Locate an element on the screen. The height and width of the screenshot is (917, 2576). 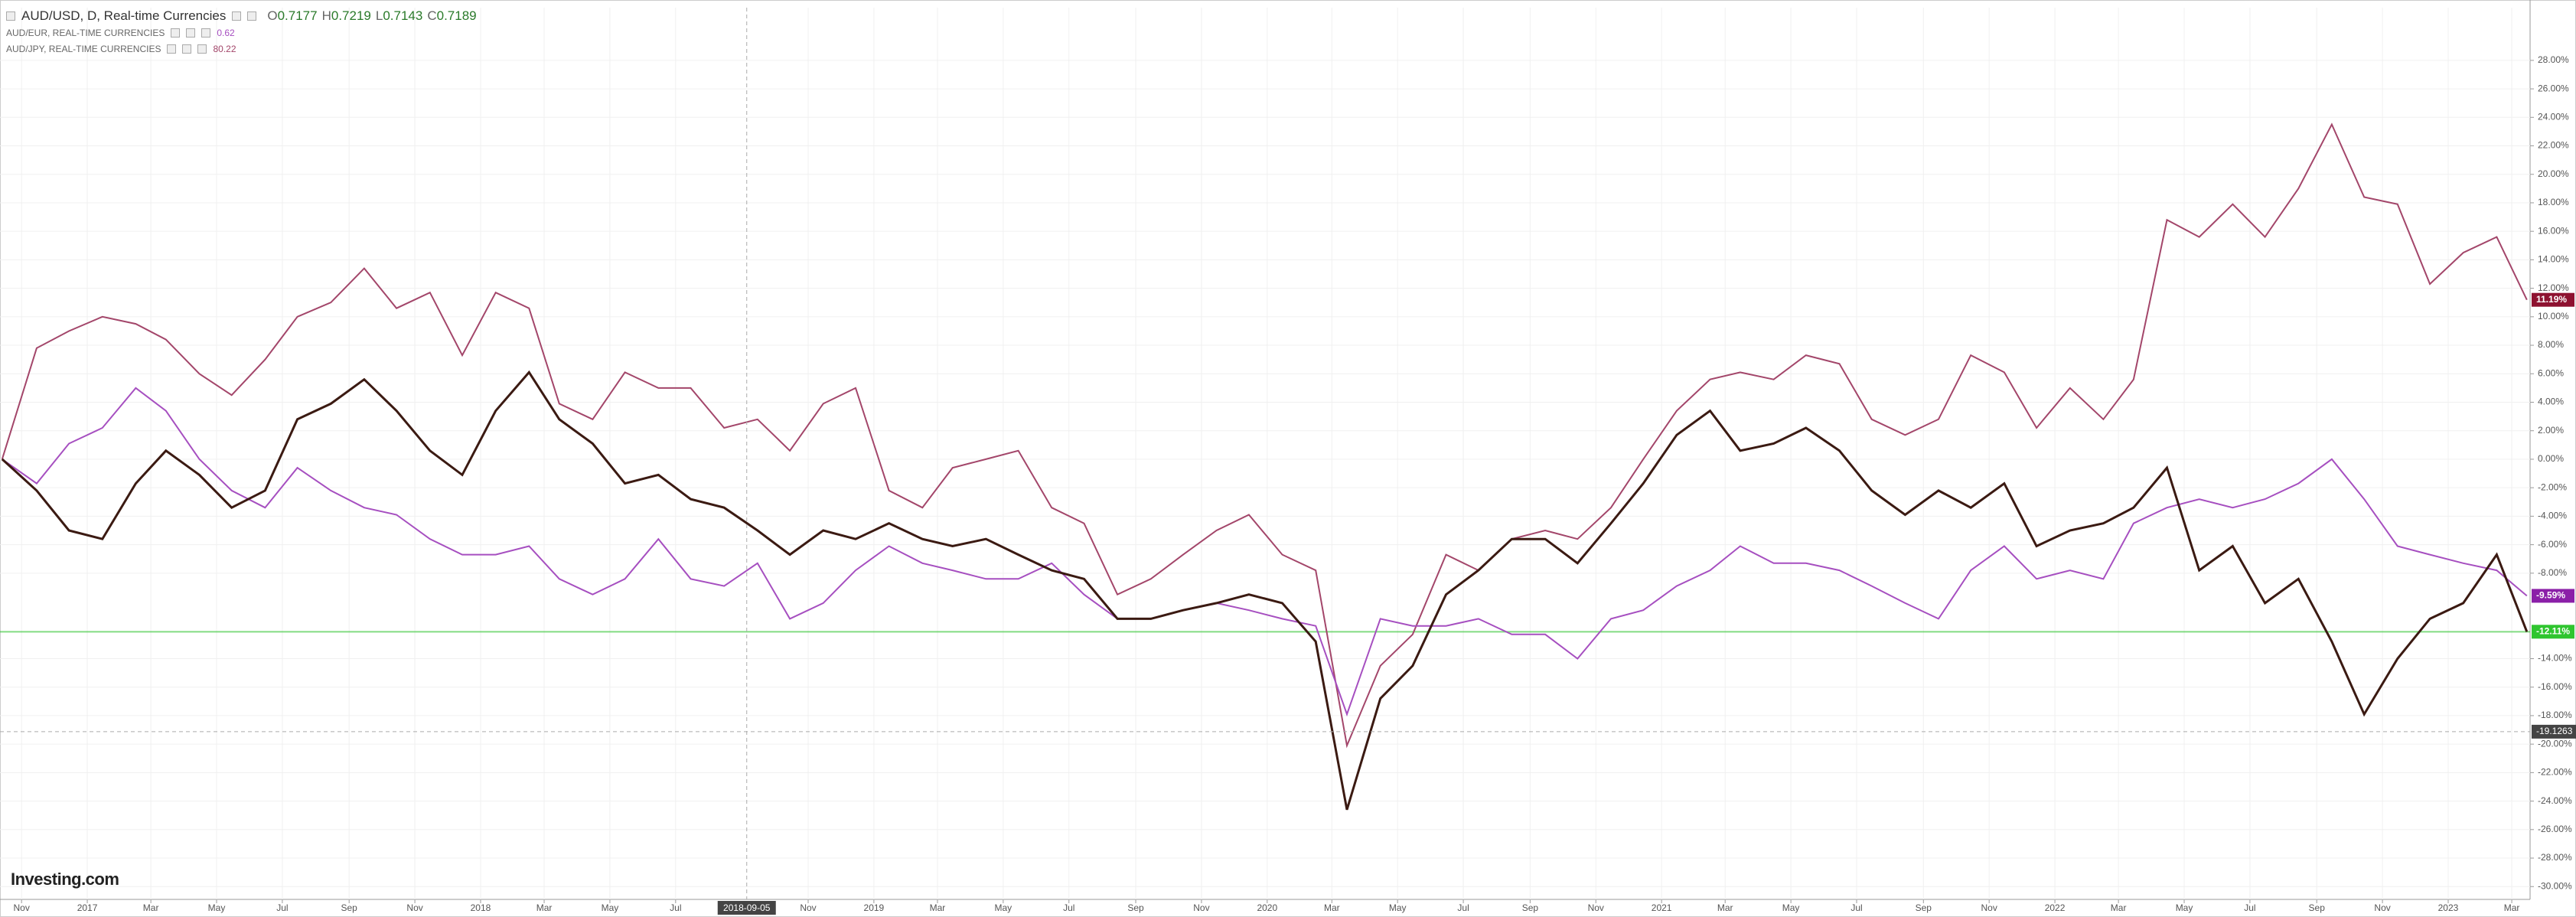
y-tick-label: 16.00% is located at coordinates (2553, 231).